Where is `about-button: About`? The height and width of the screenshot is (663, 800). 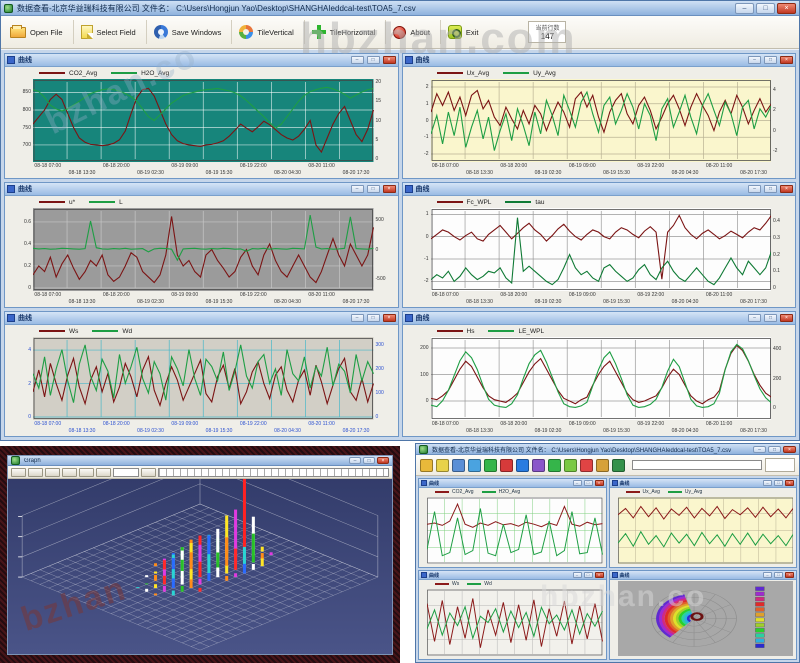 about-button: About is located at coordinates (413, 32).